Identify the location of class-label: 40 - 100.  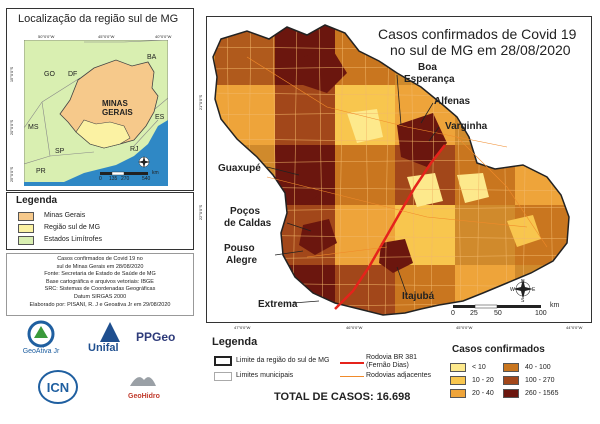
(538, 367).